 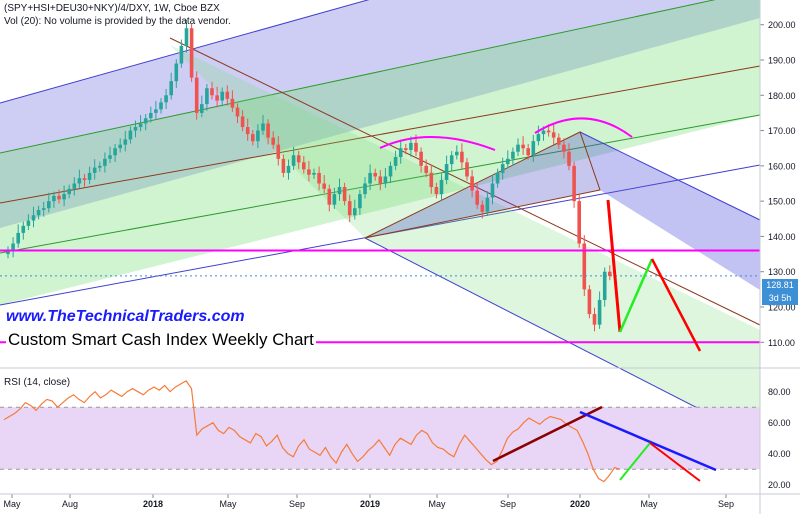 What do you see at coordinates (781, 343) in the screenshot?
I see `price-tick-label: 110.00` at bounding box center [781, 343].